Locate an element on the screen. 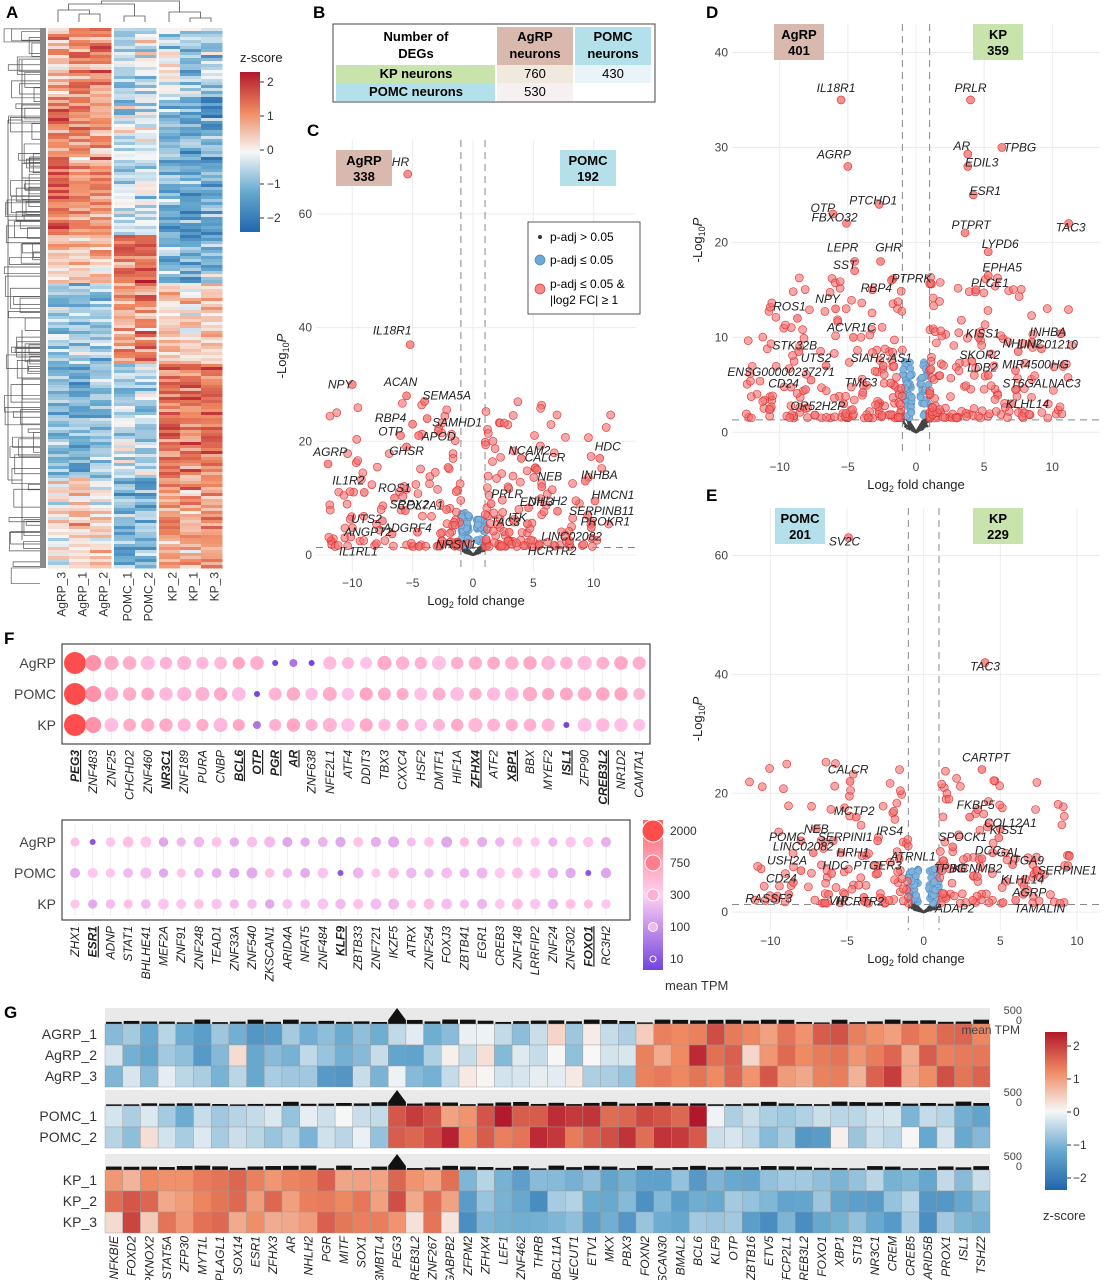 The image size is (1105, 1285). cell-kp-pomc: 430 is located at coordinates (613, 73).